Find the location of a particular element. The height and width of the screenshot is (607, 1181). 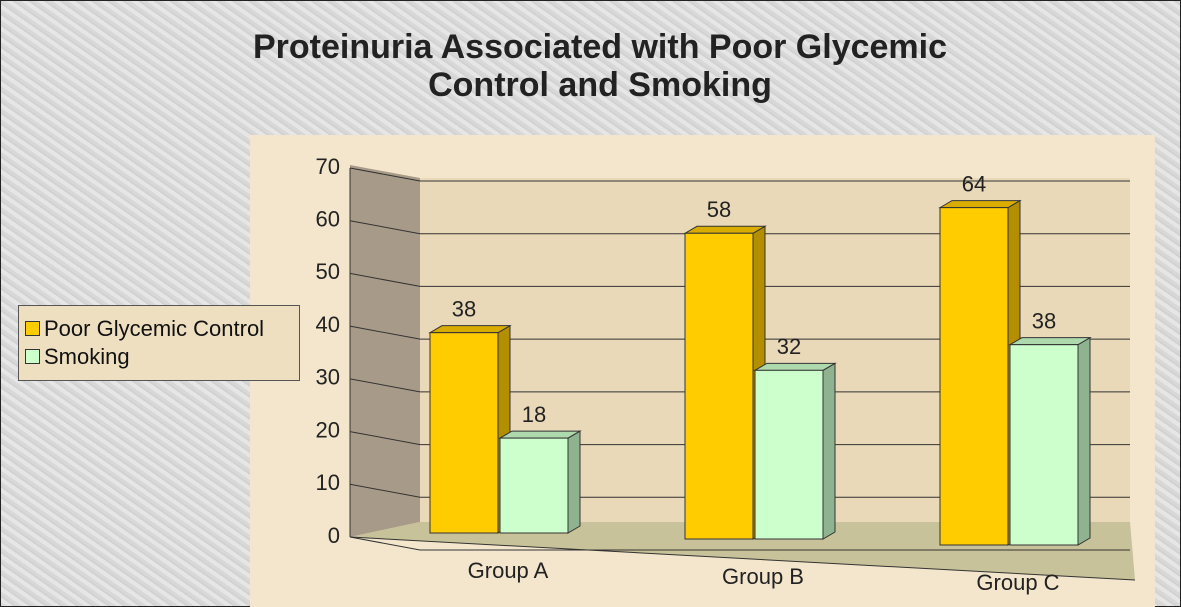

y-tick-label: 40 is located at coordinates (328, 324).